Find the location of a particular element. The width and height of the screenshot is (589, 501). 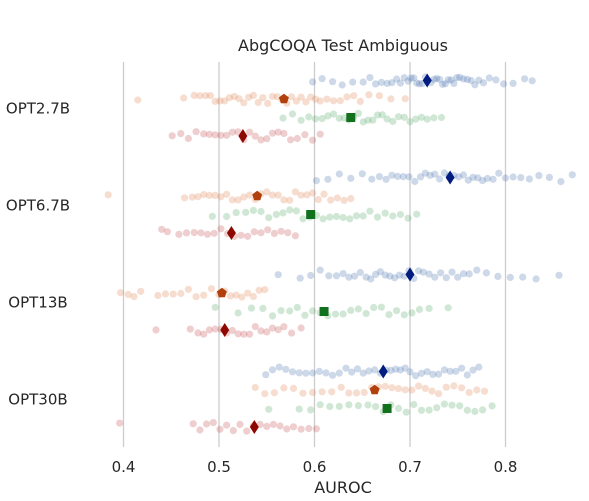

mean-marker-s2-g1 is located at coordinates (311, 214).